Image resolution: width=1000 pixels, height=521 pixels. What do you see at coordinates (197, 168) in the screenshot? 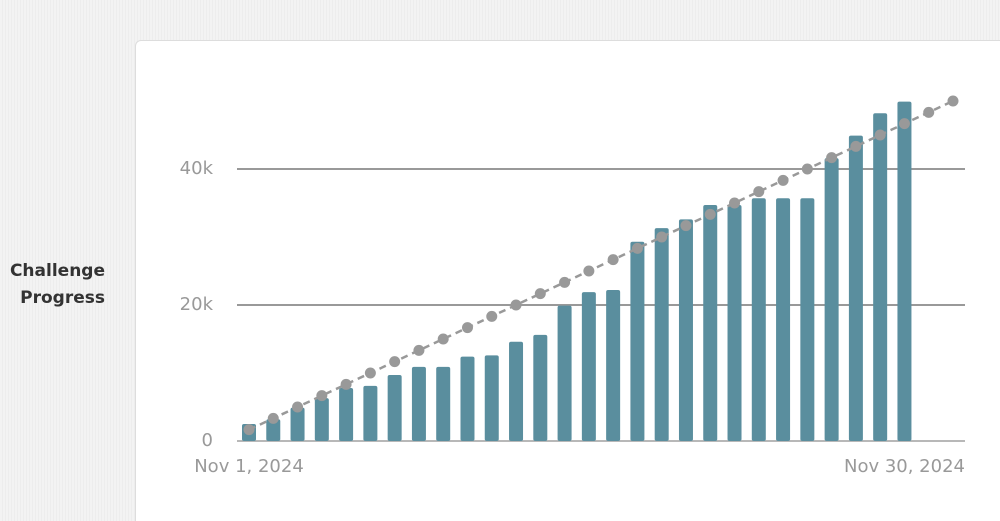
I see `y-tick-label: 40k` at bounding box center [197, 168].